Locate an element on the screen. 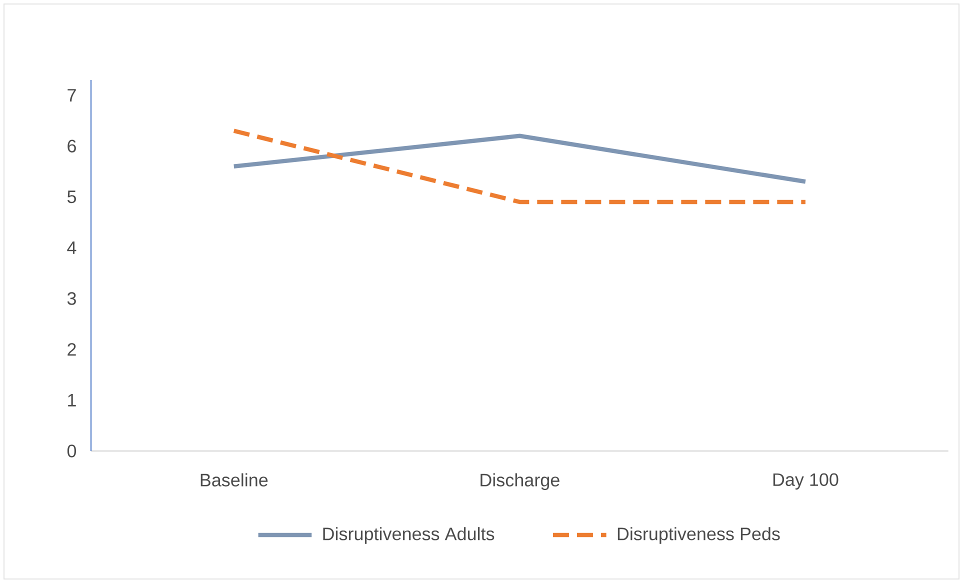 The width and height of the screenshot is (963, 583). y-tick-label: 2 is located at coordinates (72, 349).